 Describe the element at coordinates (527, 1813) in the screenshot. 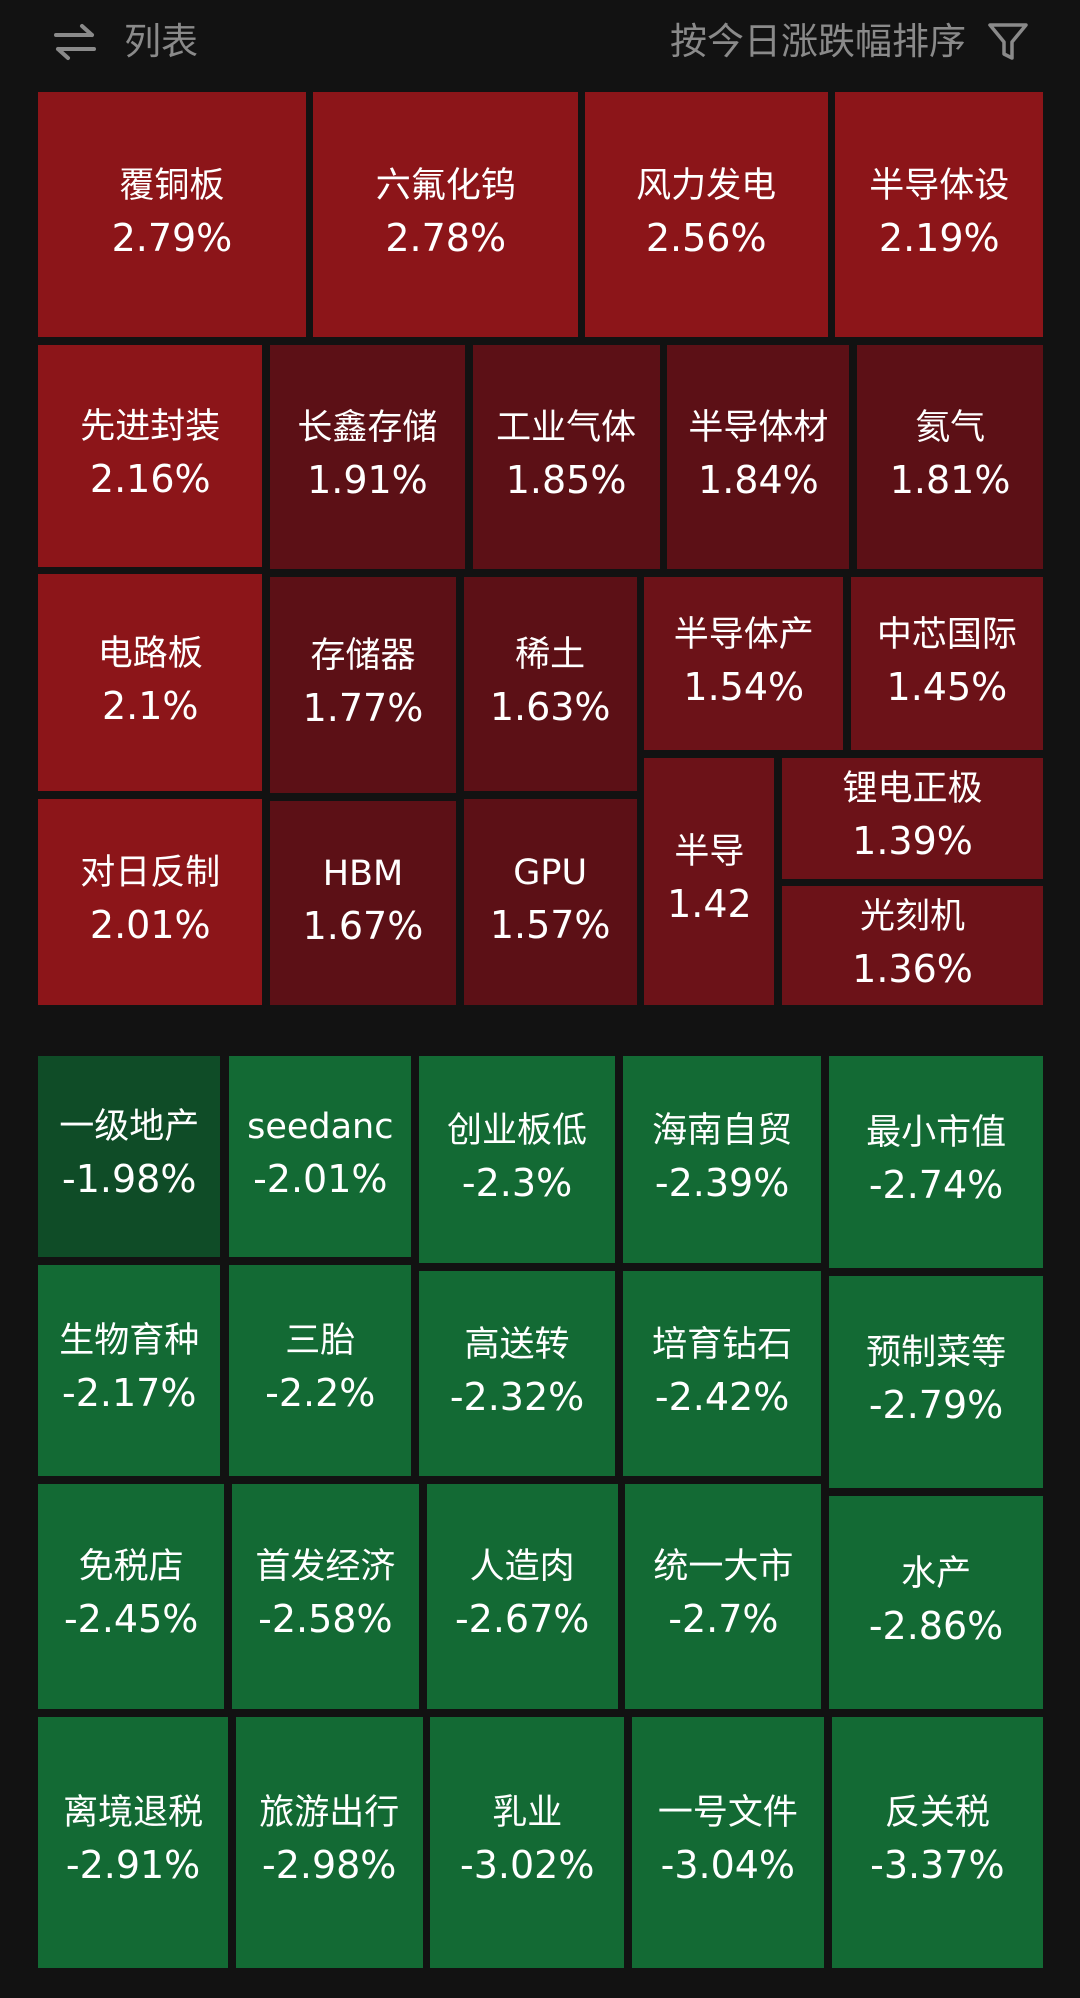

I see `sector-name: 乳业` at that location.